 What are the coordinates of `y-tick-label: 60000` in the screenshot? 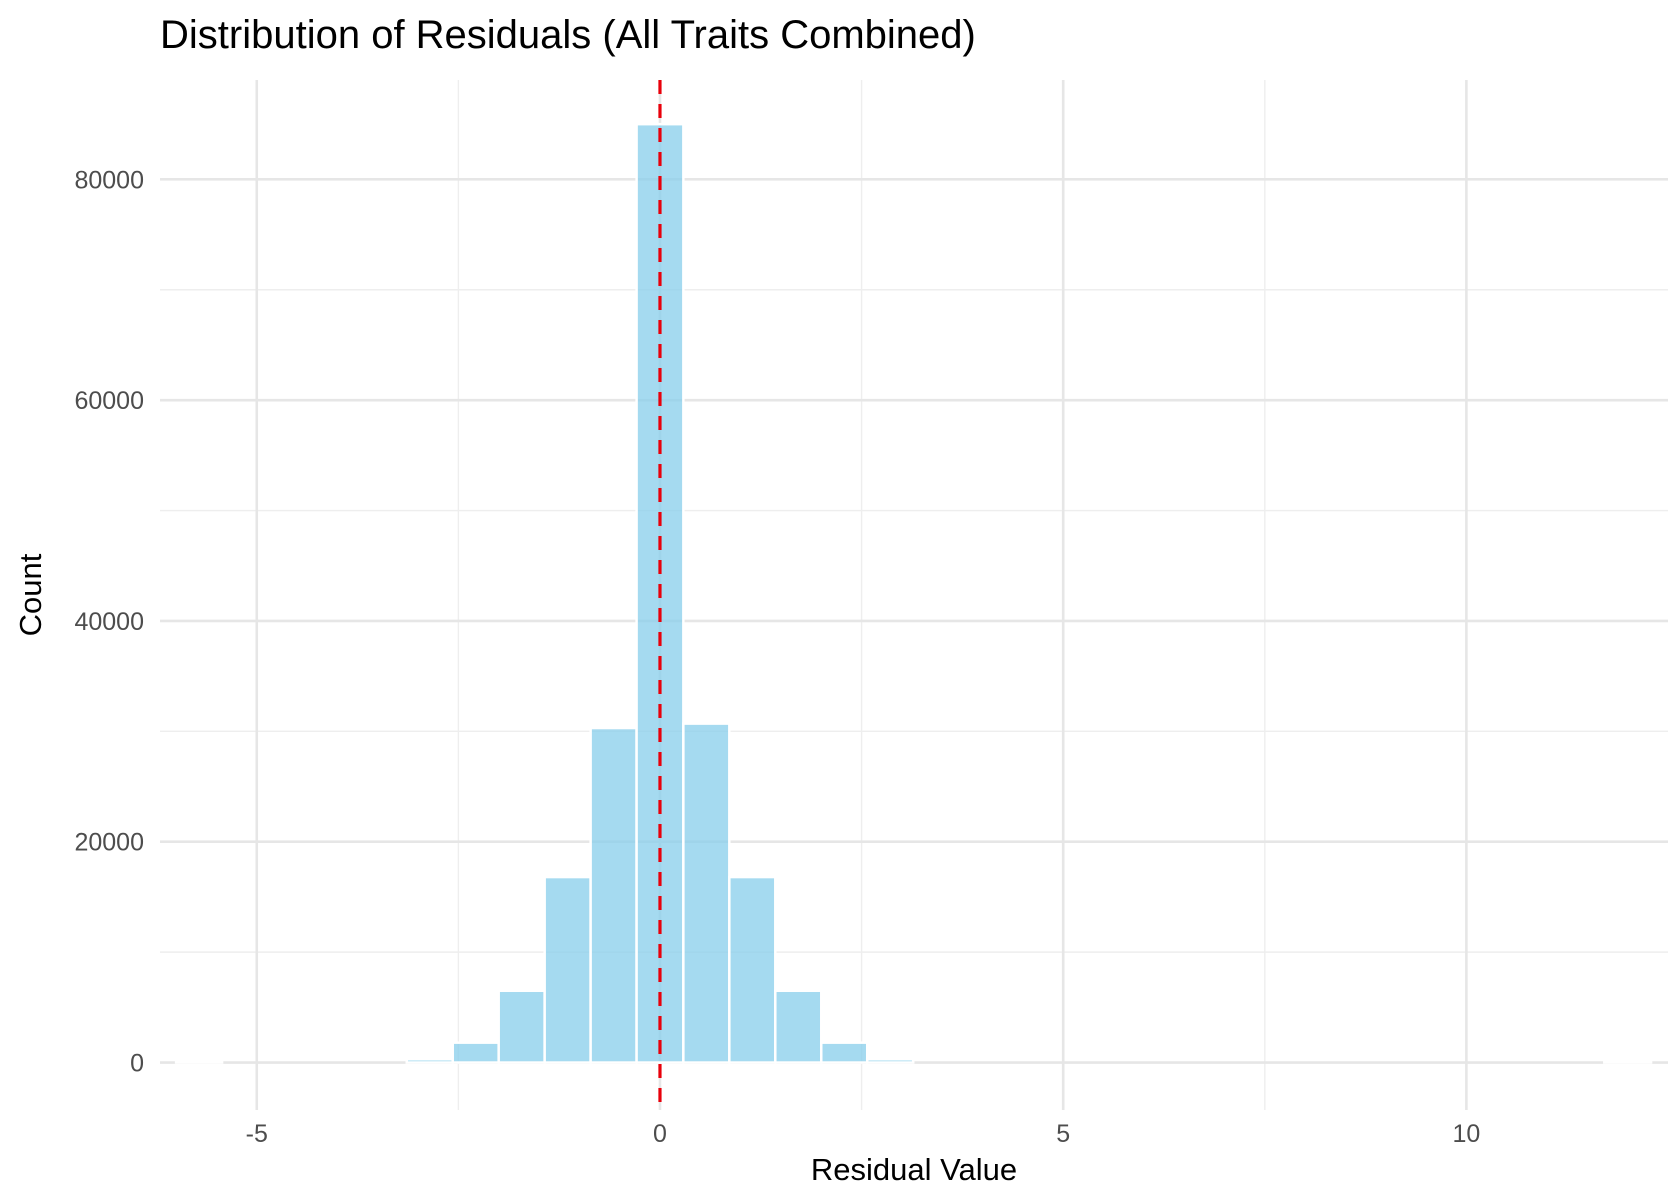 It's located at (109, 401).